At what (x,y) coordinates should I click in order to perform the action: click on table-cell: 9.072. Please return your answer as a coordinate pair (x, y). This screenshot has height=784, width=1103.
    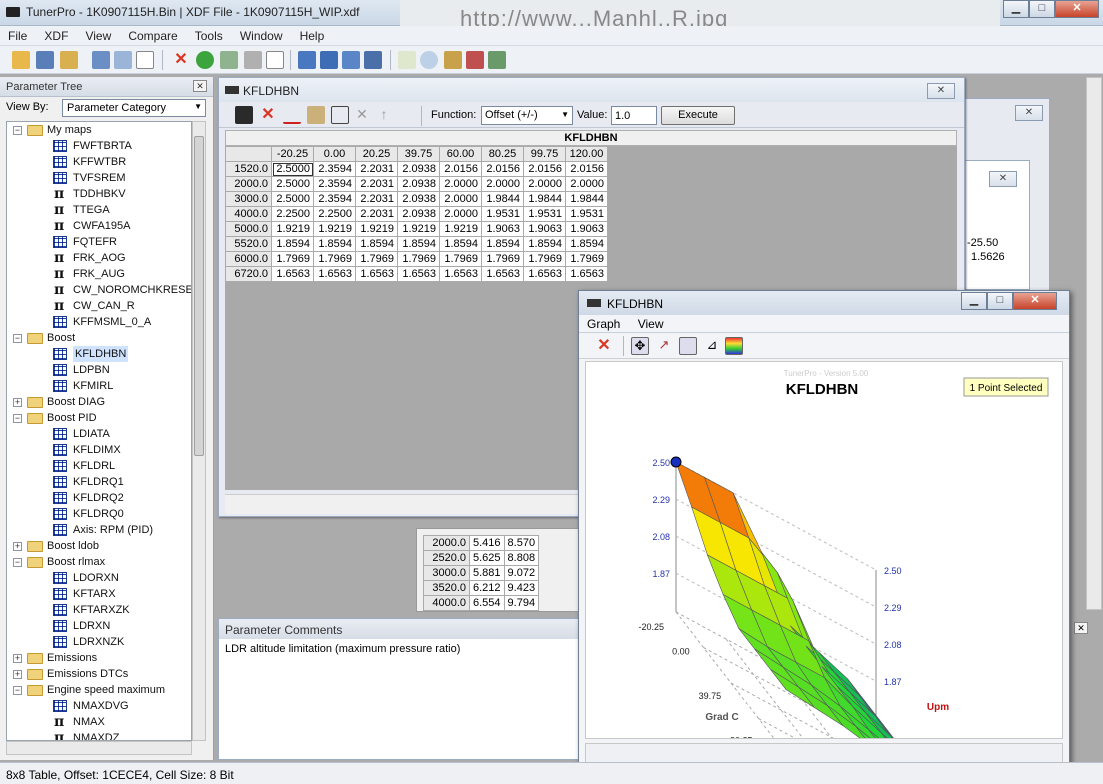
    Looking at the image, I should click on (521, 573).